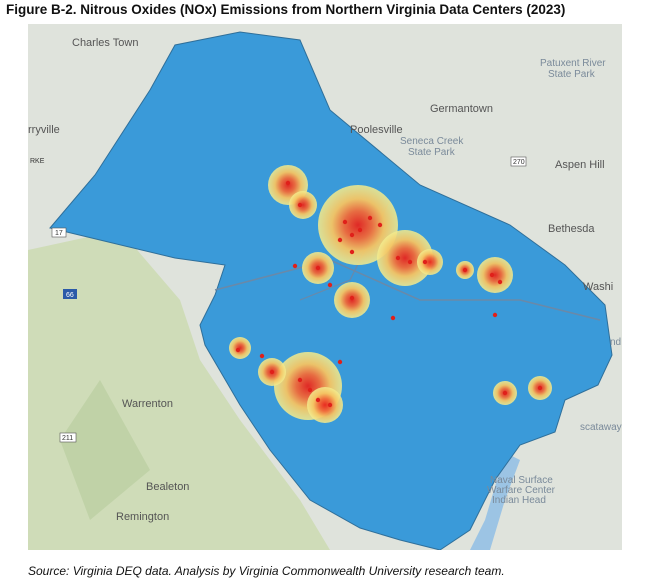  I want to click on road-shield-label: 17, so click(59, 233).